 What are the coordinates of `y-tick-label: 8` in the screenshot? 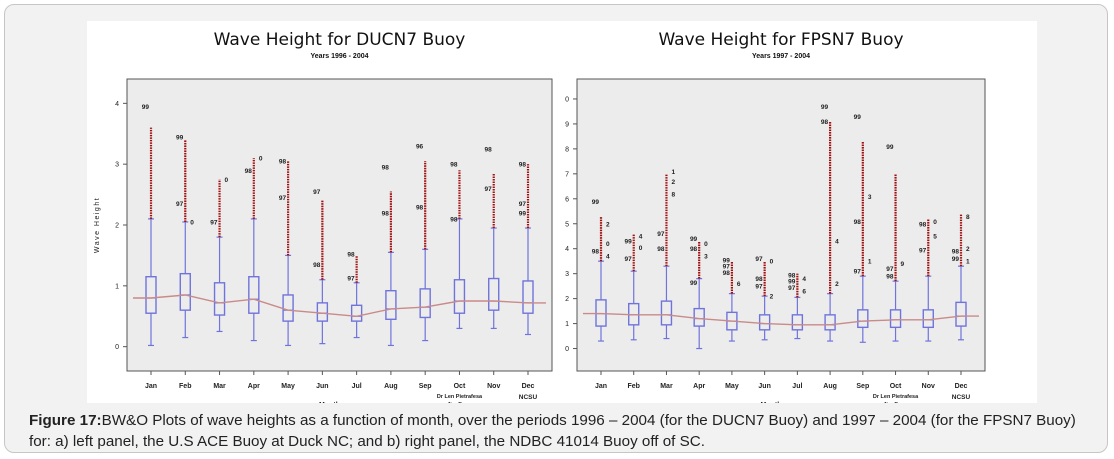 It's located at (567, 149).